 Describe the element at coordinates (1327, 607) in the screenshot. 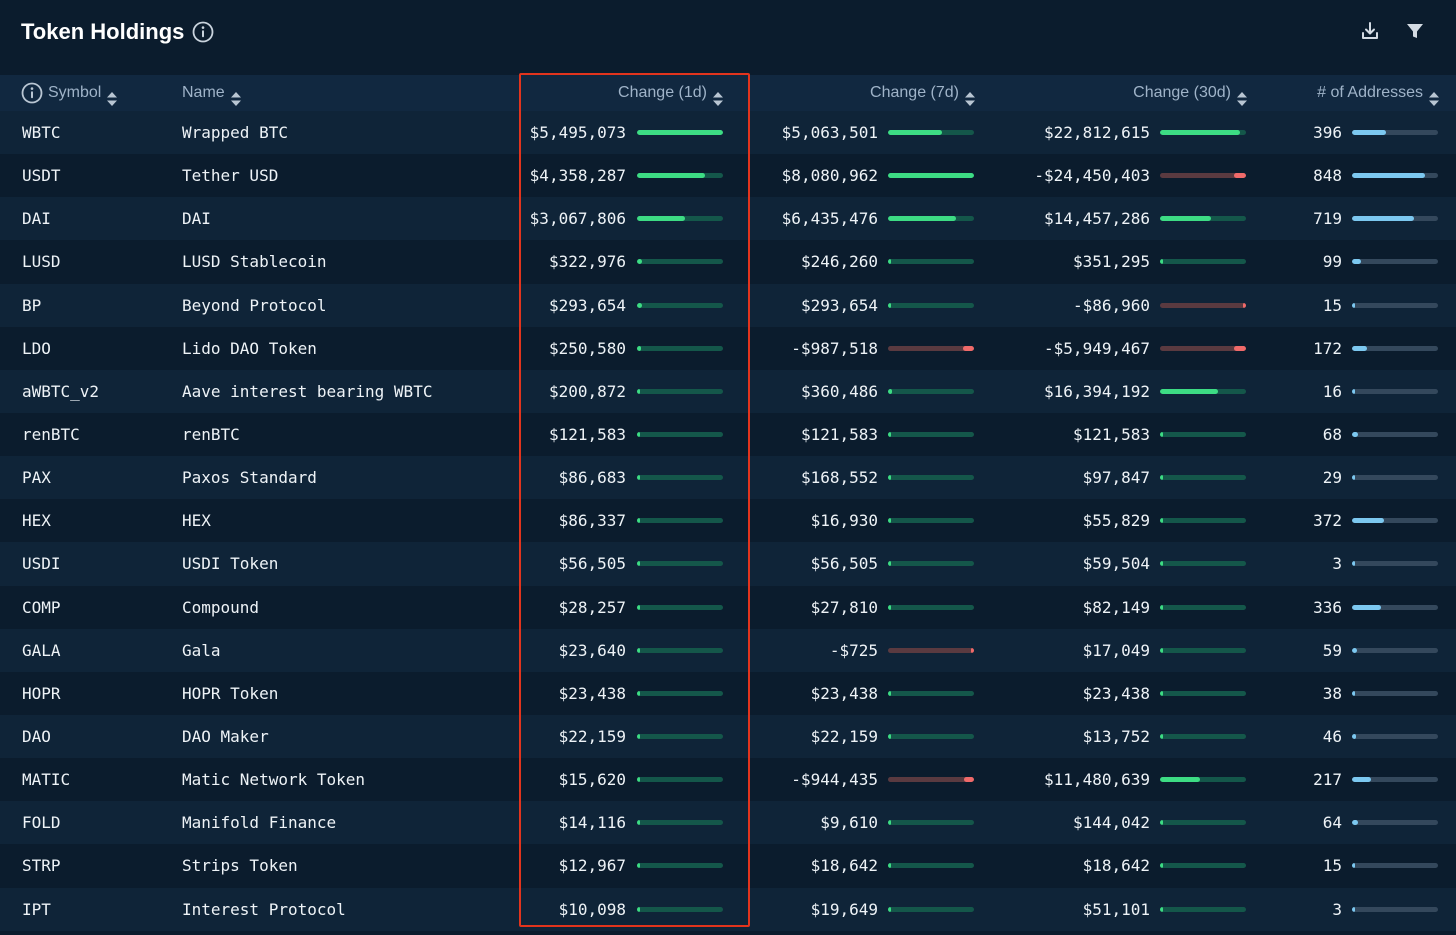

I see `address-count: 336` at that location.